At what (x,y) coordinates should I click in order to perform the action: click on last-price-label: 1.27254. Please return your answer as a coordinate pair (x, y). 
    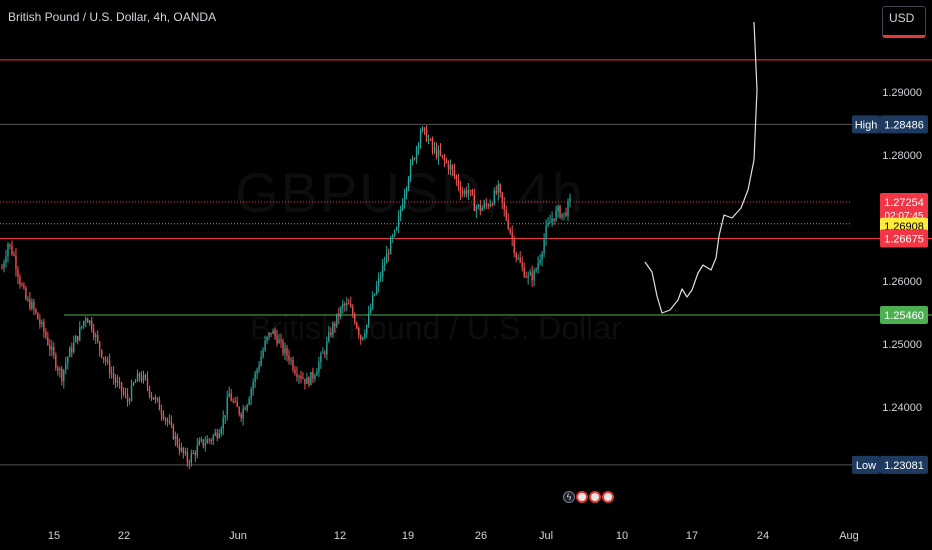
    Looking at the image, I should click on (904, 203).